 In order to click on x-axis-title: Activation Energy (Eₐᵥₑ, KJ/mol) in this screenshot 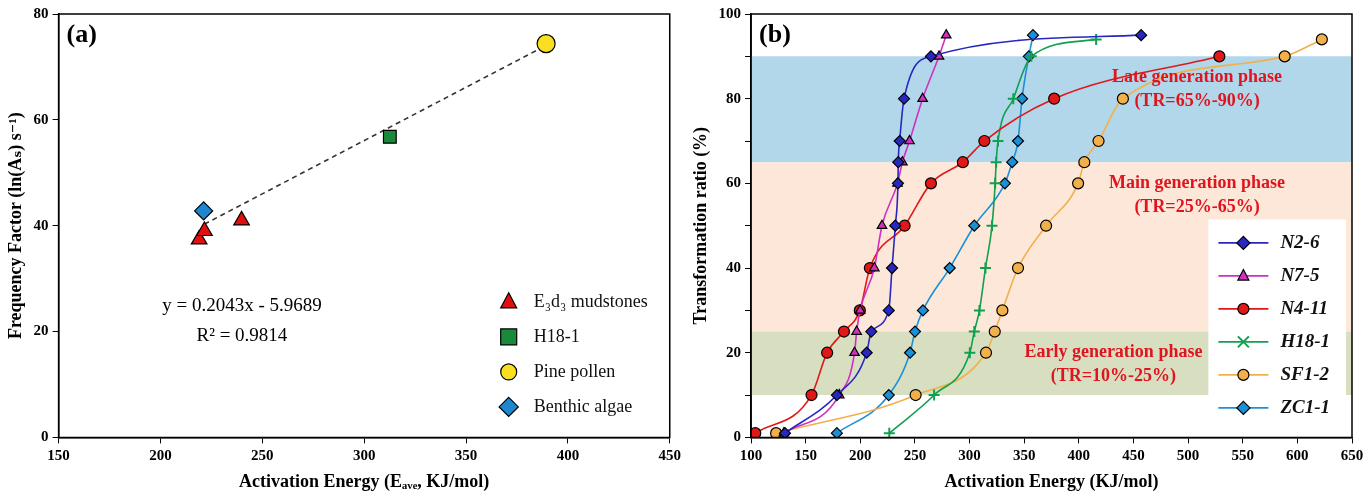, I will do `click(364, 481)`.